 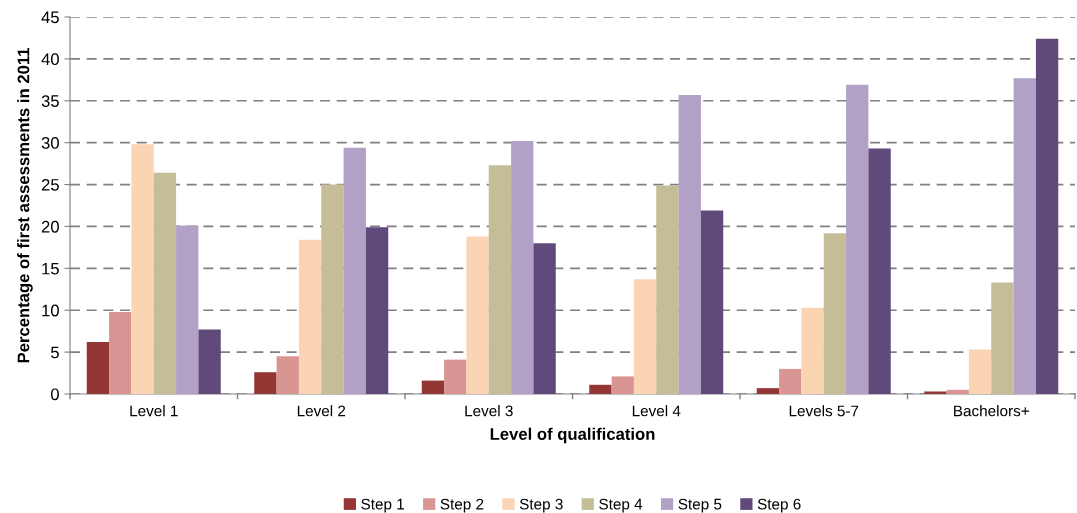 I want to click on x-tick-label: Level 2, so click(x=321, y=411).